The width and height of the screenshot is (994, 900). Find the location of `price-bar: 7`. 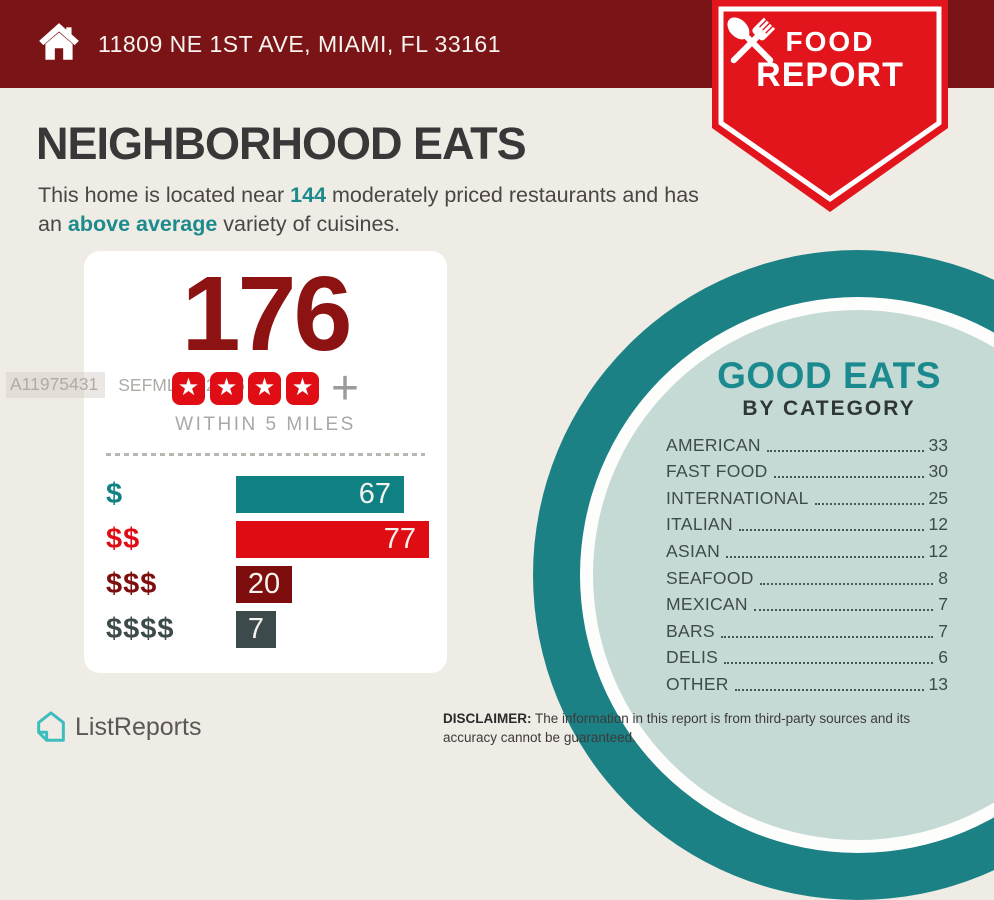

price-bar: 7 is located at coordinates (256, 629).